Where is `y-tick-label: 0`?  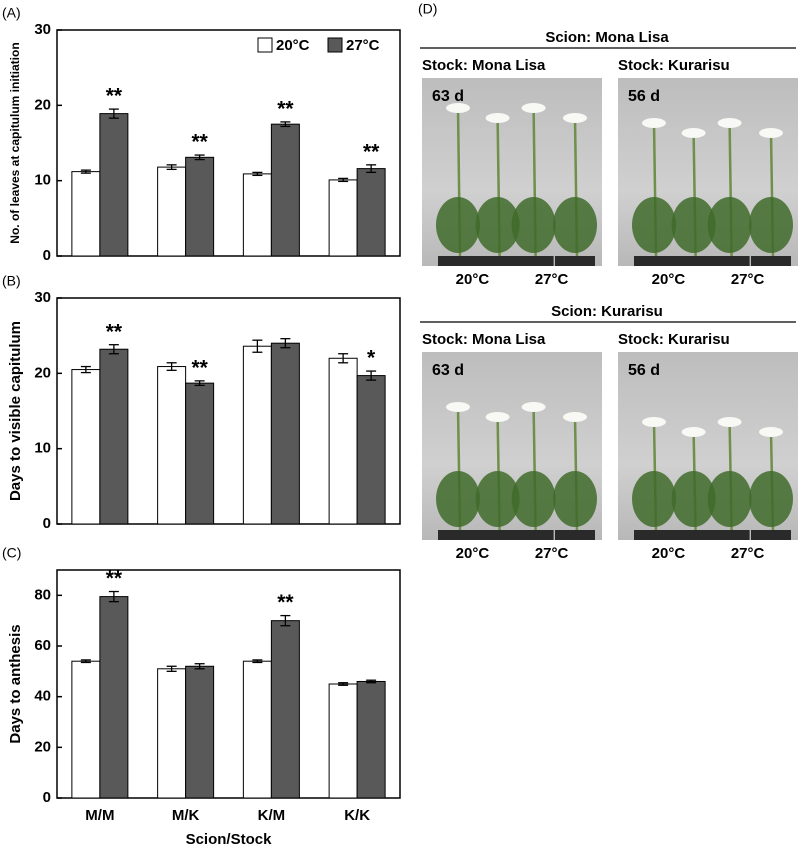 y-tick-label: 0 is located at coordinates (47, 255).